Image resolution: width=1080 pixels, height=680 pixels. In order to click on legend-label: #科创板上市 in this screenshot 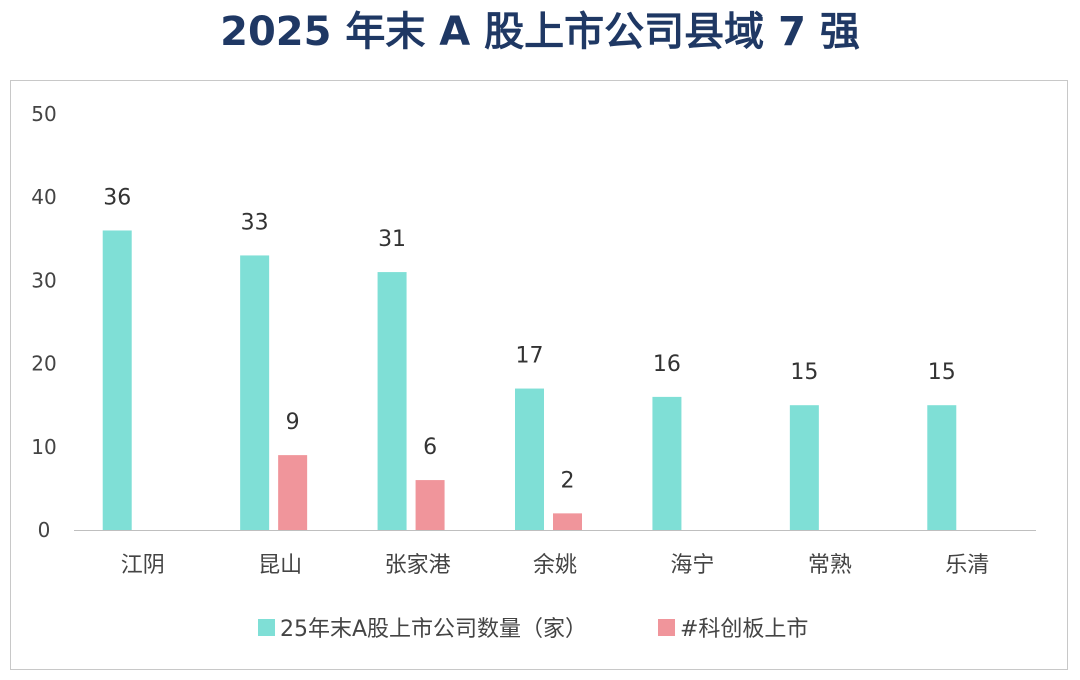, I will do `click(744, 629)`.